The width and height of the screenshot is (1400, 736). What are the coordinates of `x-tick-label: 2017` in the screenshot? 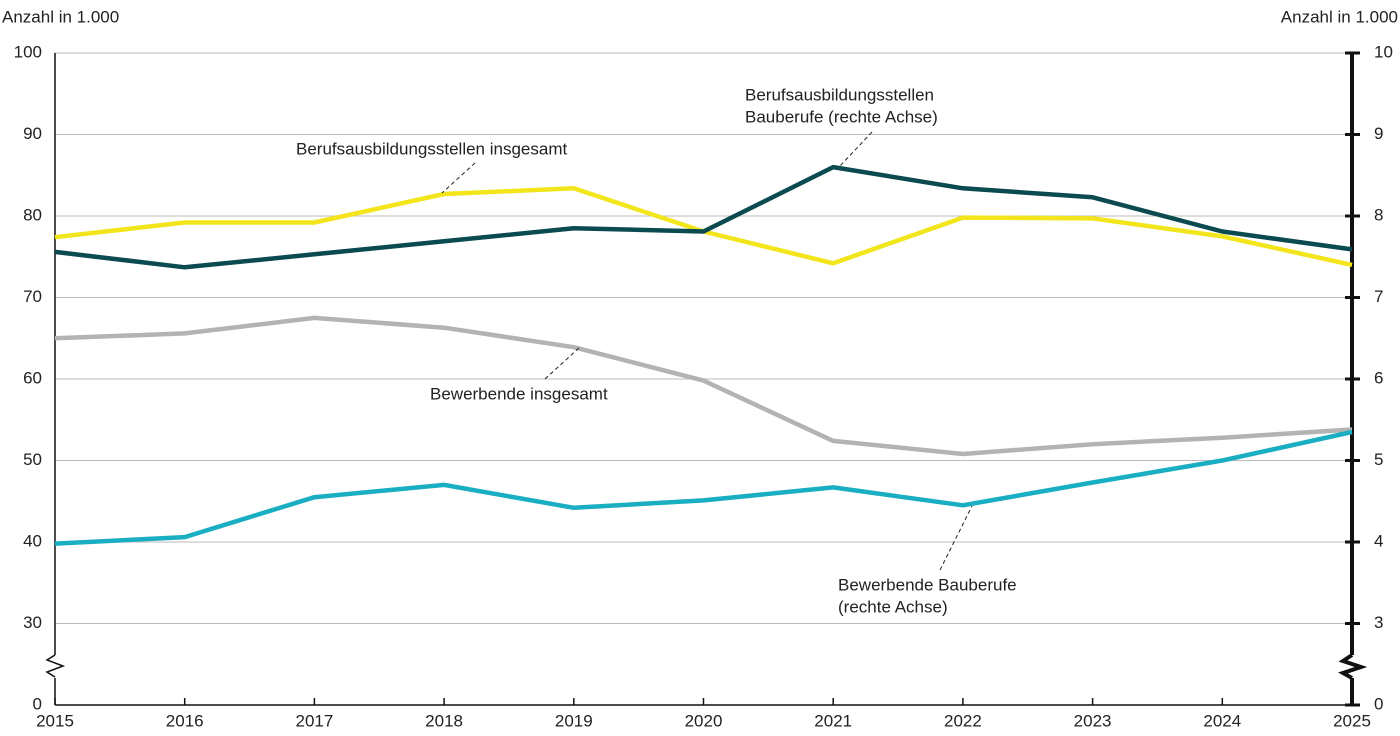 It's located at (314, 720).